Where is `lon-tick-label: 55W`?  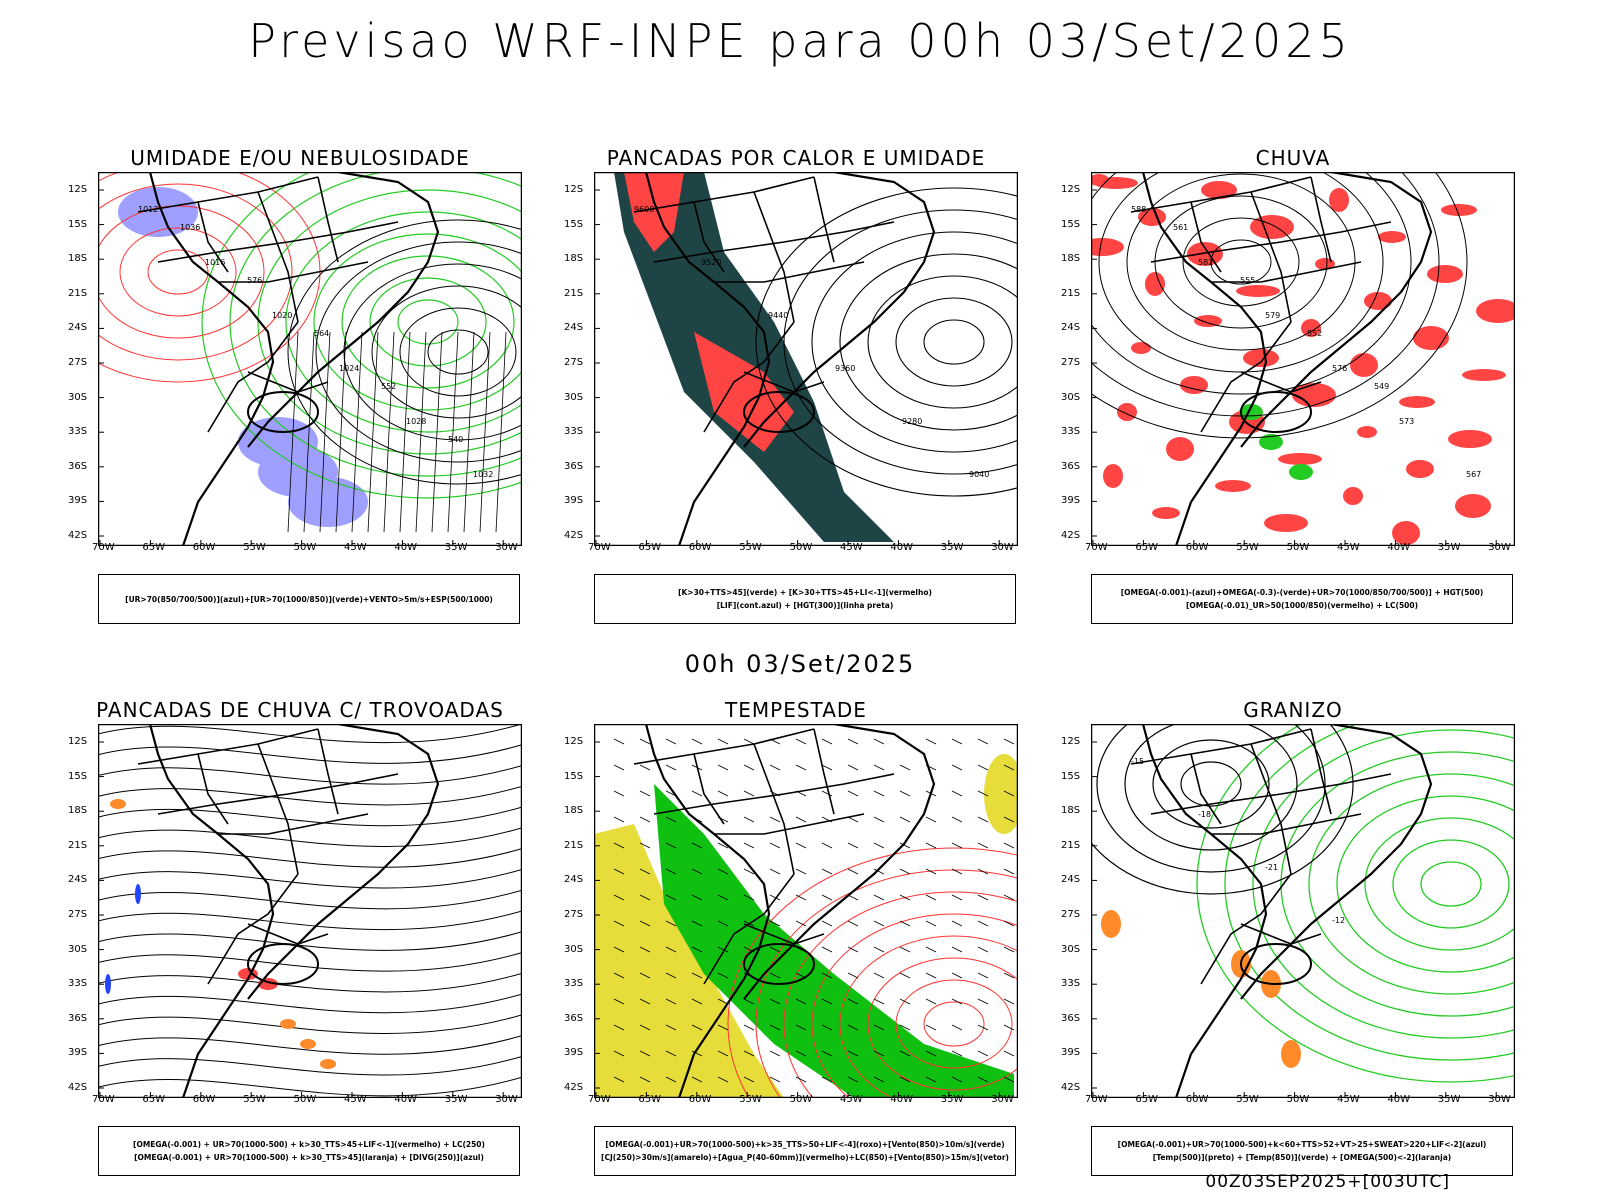 lon-tick-label: 55W is located at coordinates (1247, 547).